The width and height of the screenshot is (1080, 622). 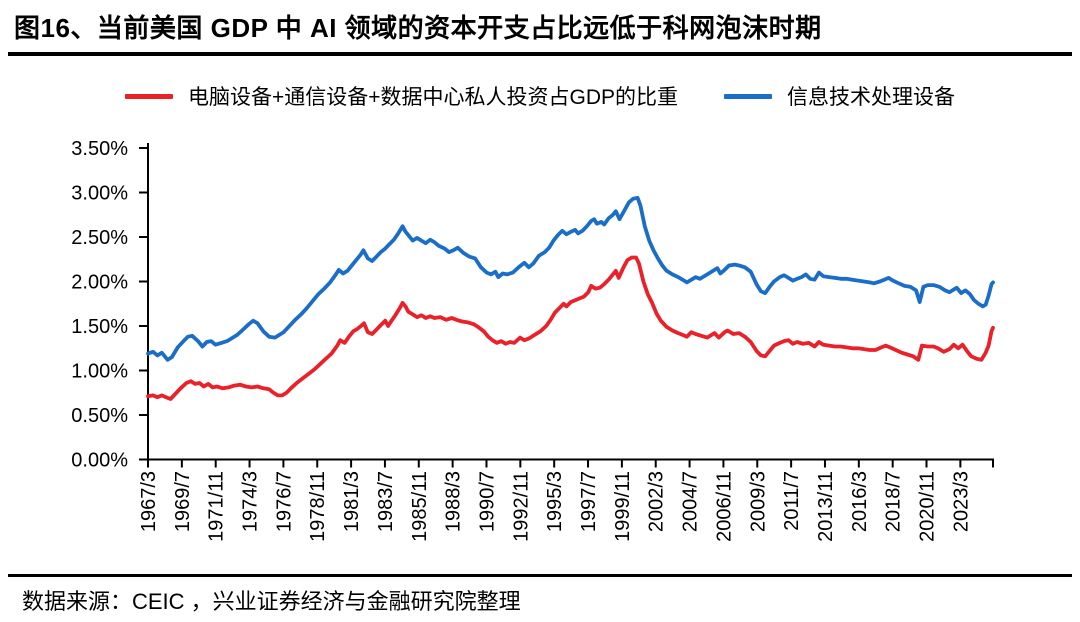 I want to click on x-tick-label: 1983/7, so click(x=386, y=501).